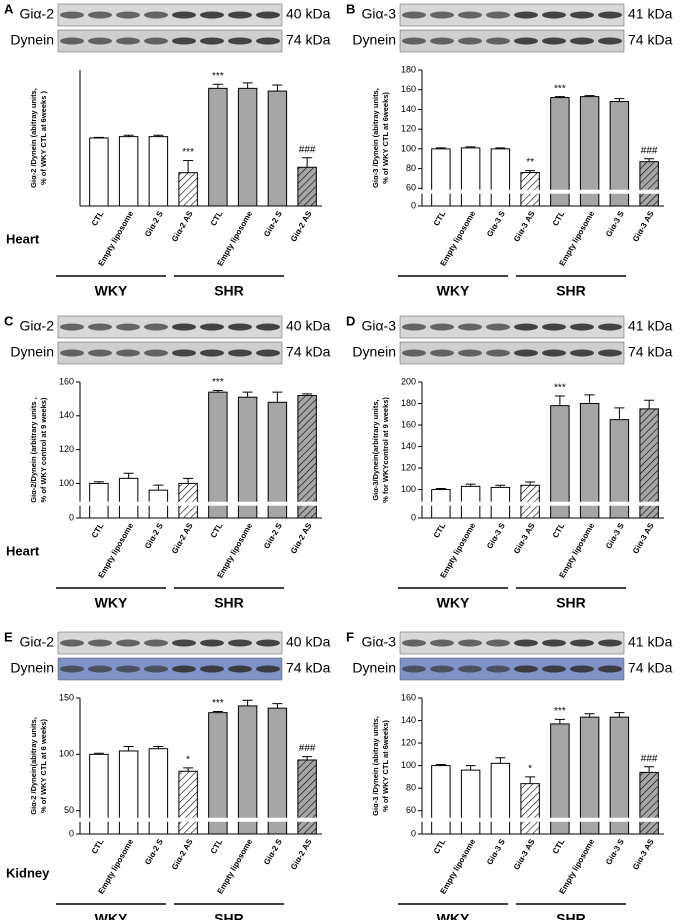 Image resolution: width=684 pixels, height=920 pixels. What do you see at coordinates (385, 138) in the screenshot?
I see `y-axis-label: % of WKY CTL at 6weeks)` at bounding box center [385, 138].